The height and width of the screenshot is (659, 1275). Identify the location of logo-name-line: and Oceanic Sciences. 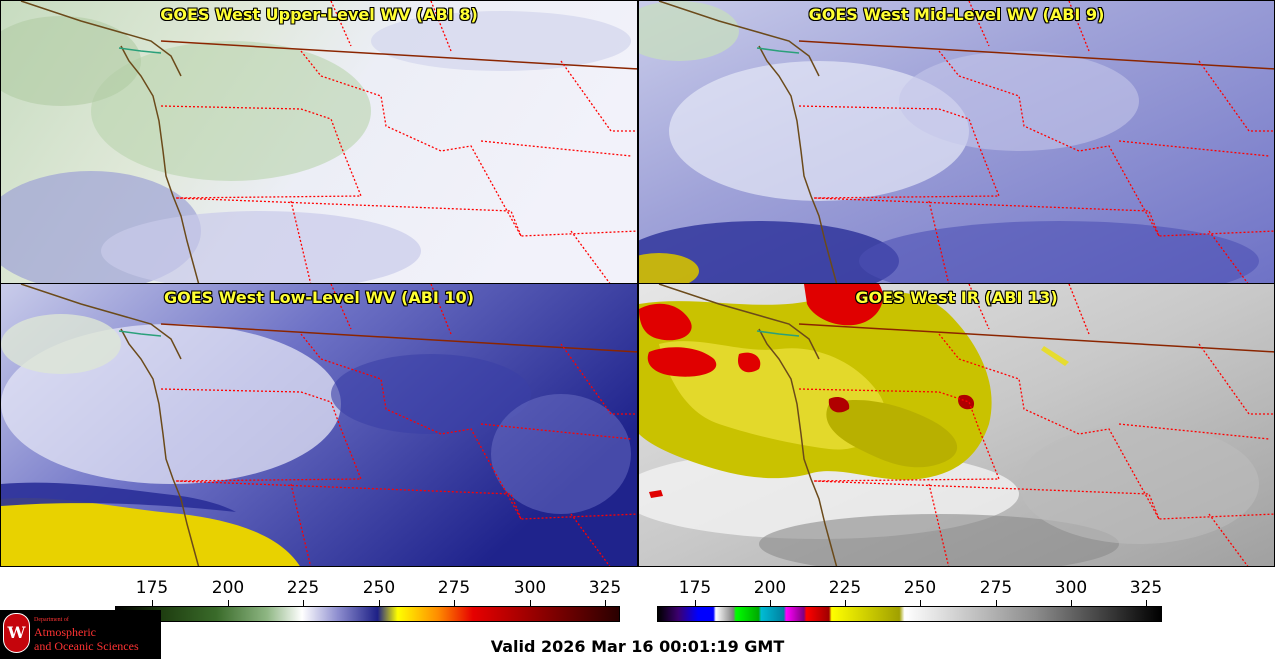
(86, 646).